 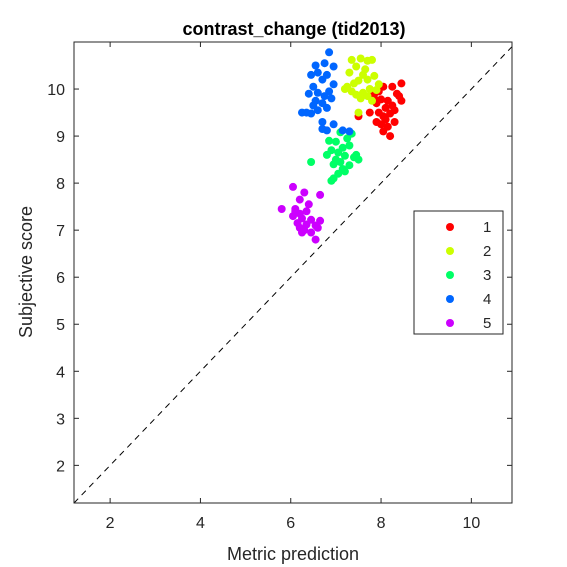 I want to click on legend-item-4: 4, so click(x=468, y=299).